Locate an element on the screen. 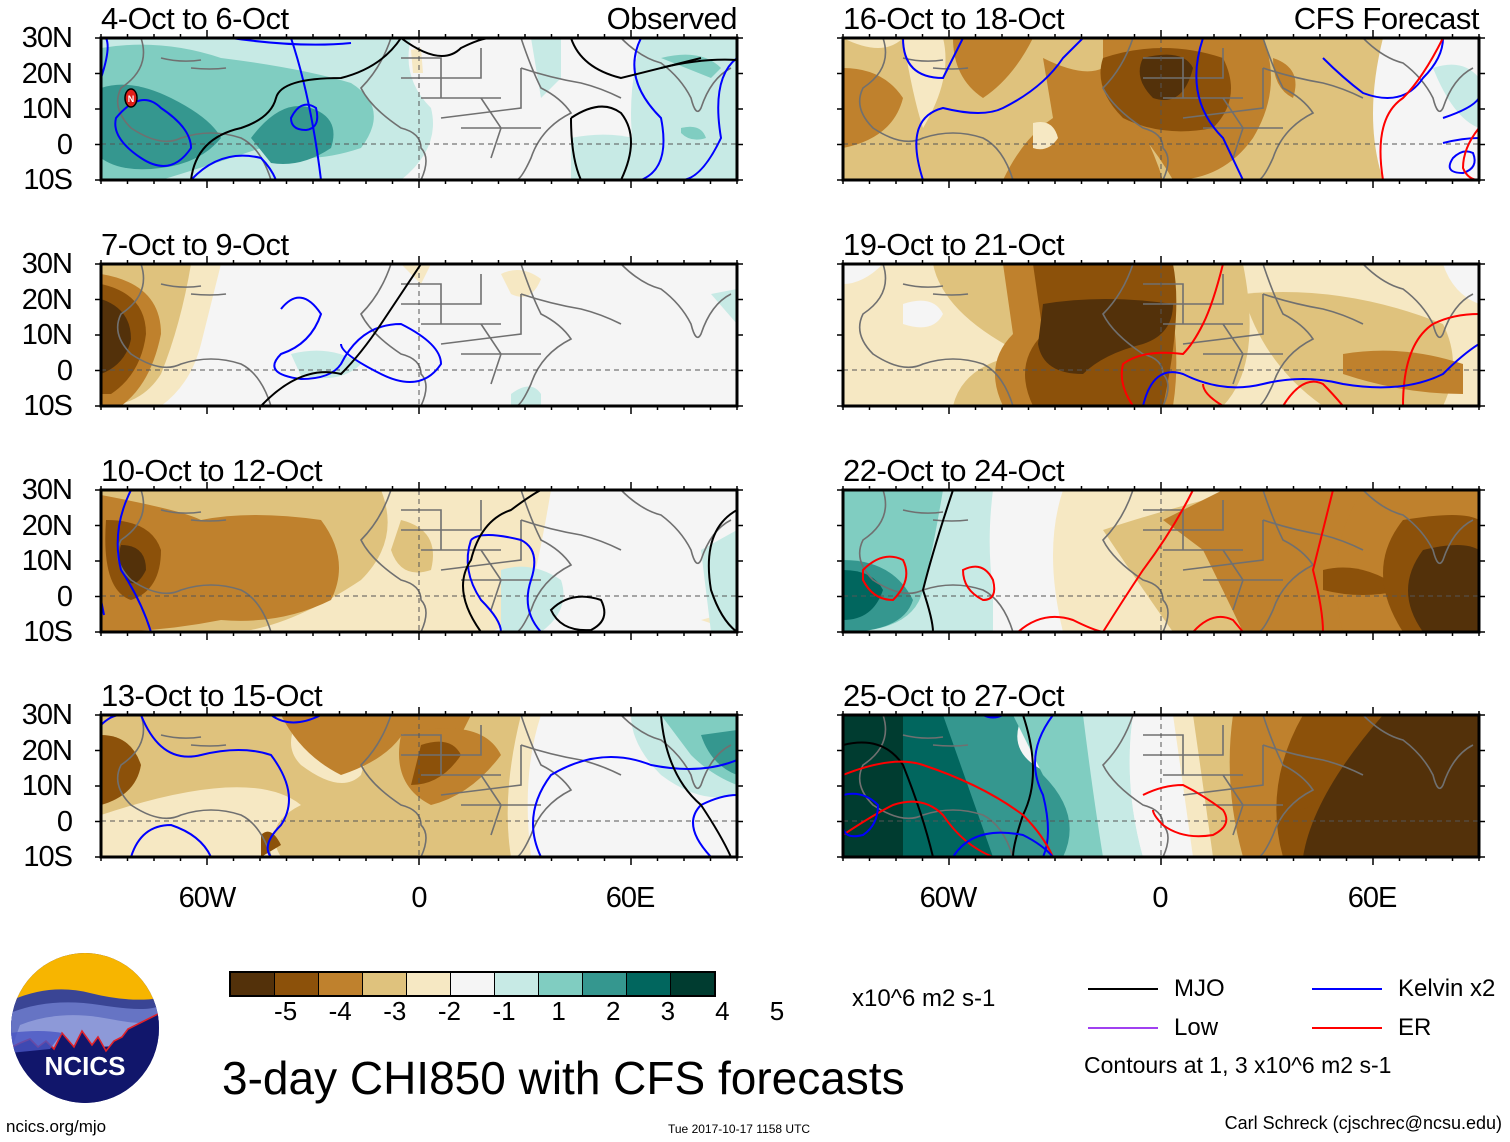 This screenshot has width=1510, height=1142. footer-url: ncics.org/mjo is located at coordinates (56, 1126).